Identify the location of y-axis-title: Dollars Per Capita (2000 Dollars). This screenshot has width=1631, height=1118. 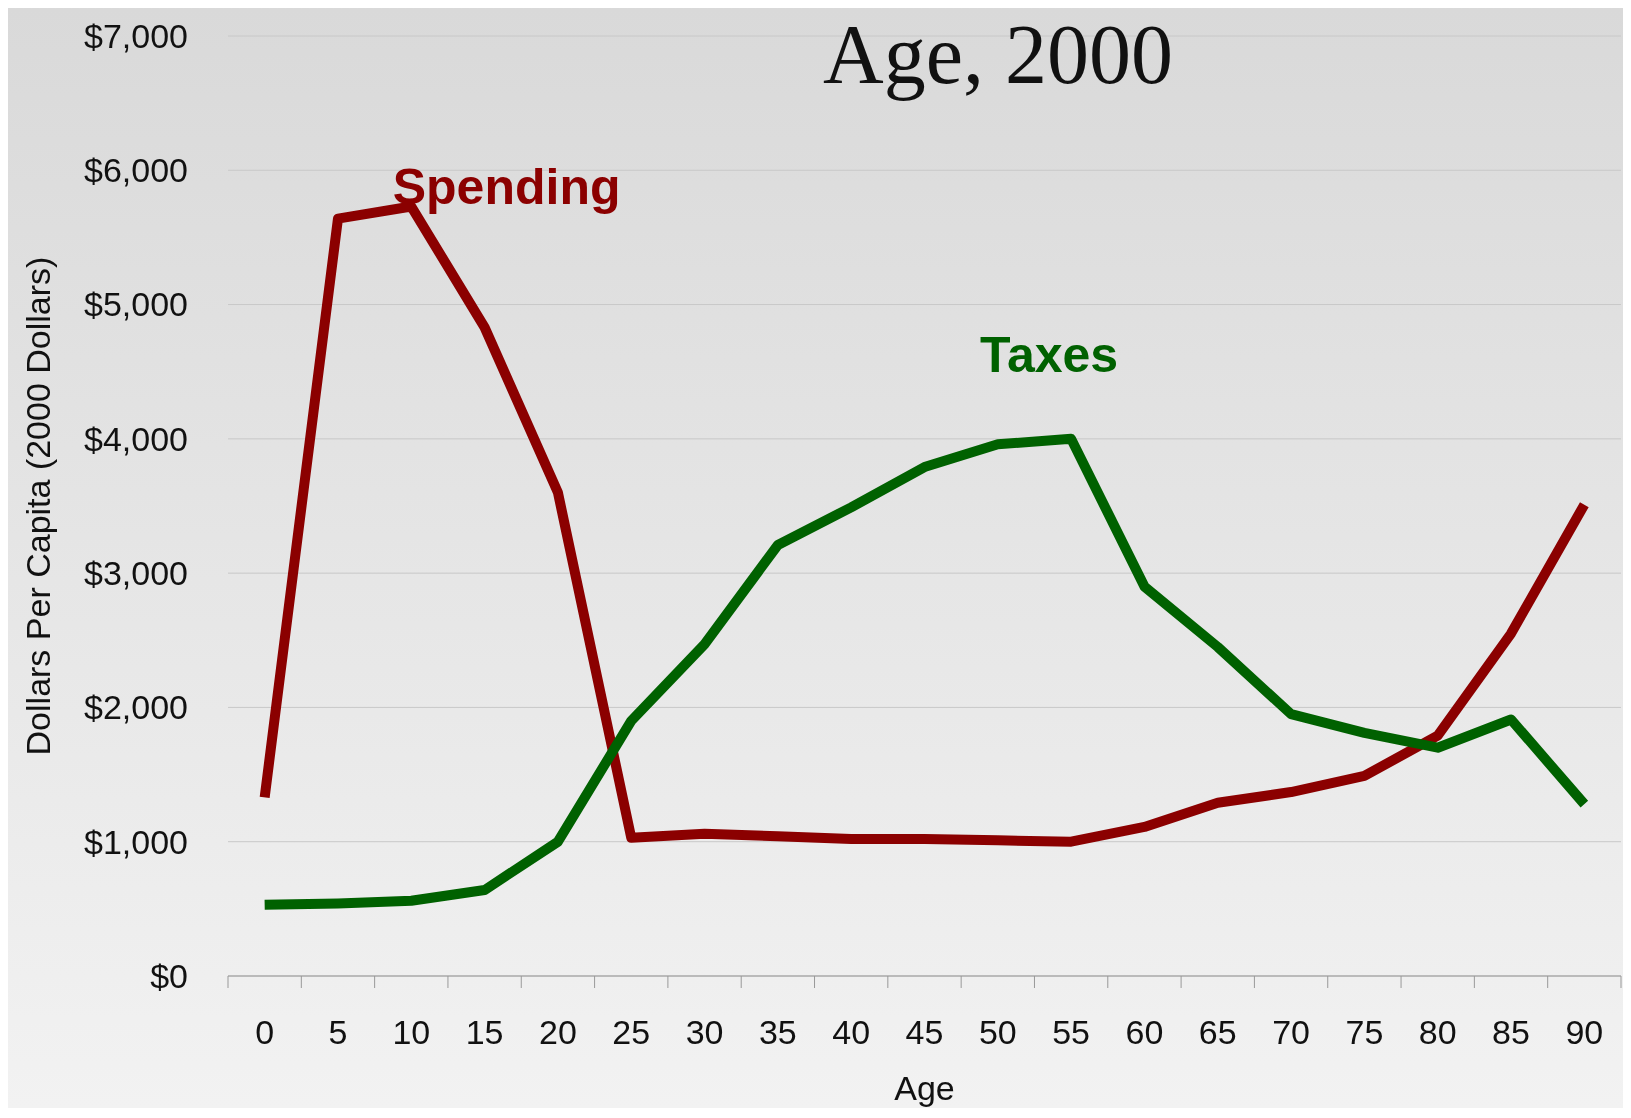
(38, 506).